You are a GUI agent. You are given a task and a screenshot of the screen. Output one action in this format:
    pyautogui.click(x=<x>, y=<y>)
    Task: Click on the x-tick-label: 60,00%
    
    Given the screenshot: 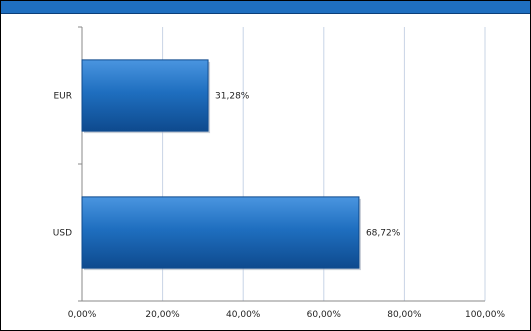 What is the action you would take?
    pyautogui.click(x=324, y=315)
    